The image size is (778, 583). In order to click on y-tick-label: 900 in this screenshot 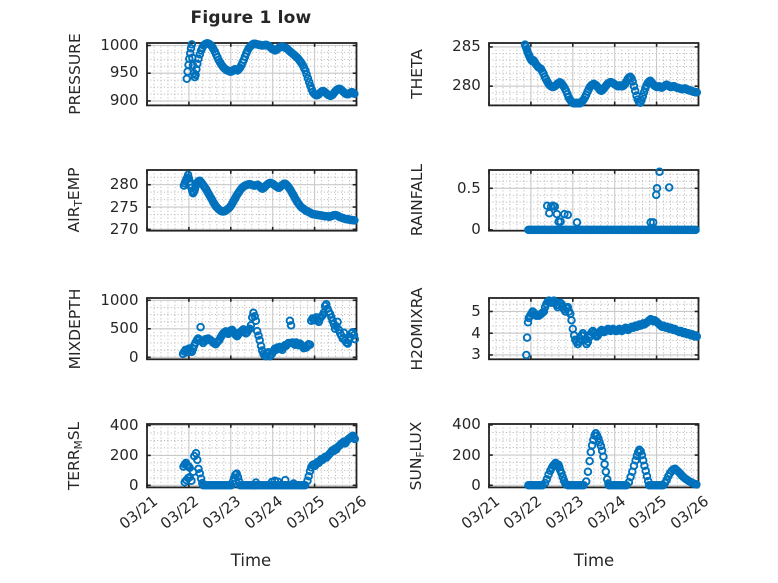, I will do `click(124, 100)`.